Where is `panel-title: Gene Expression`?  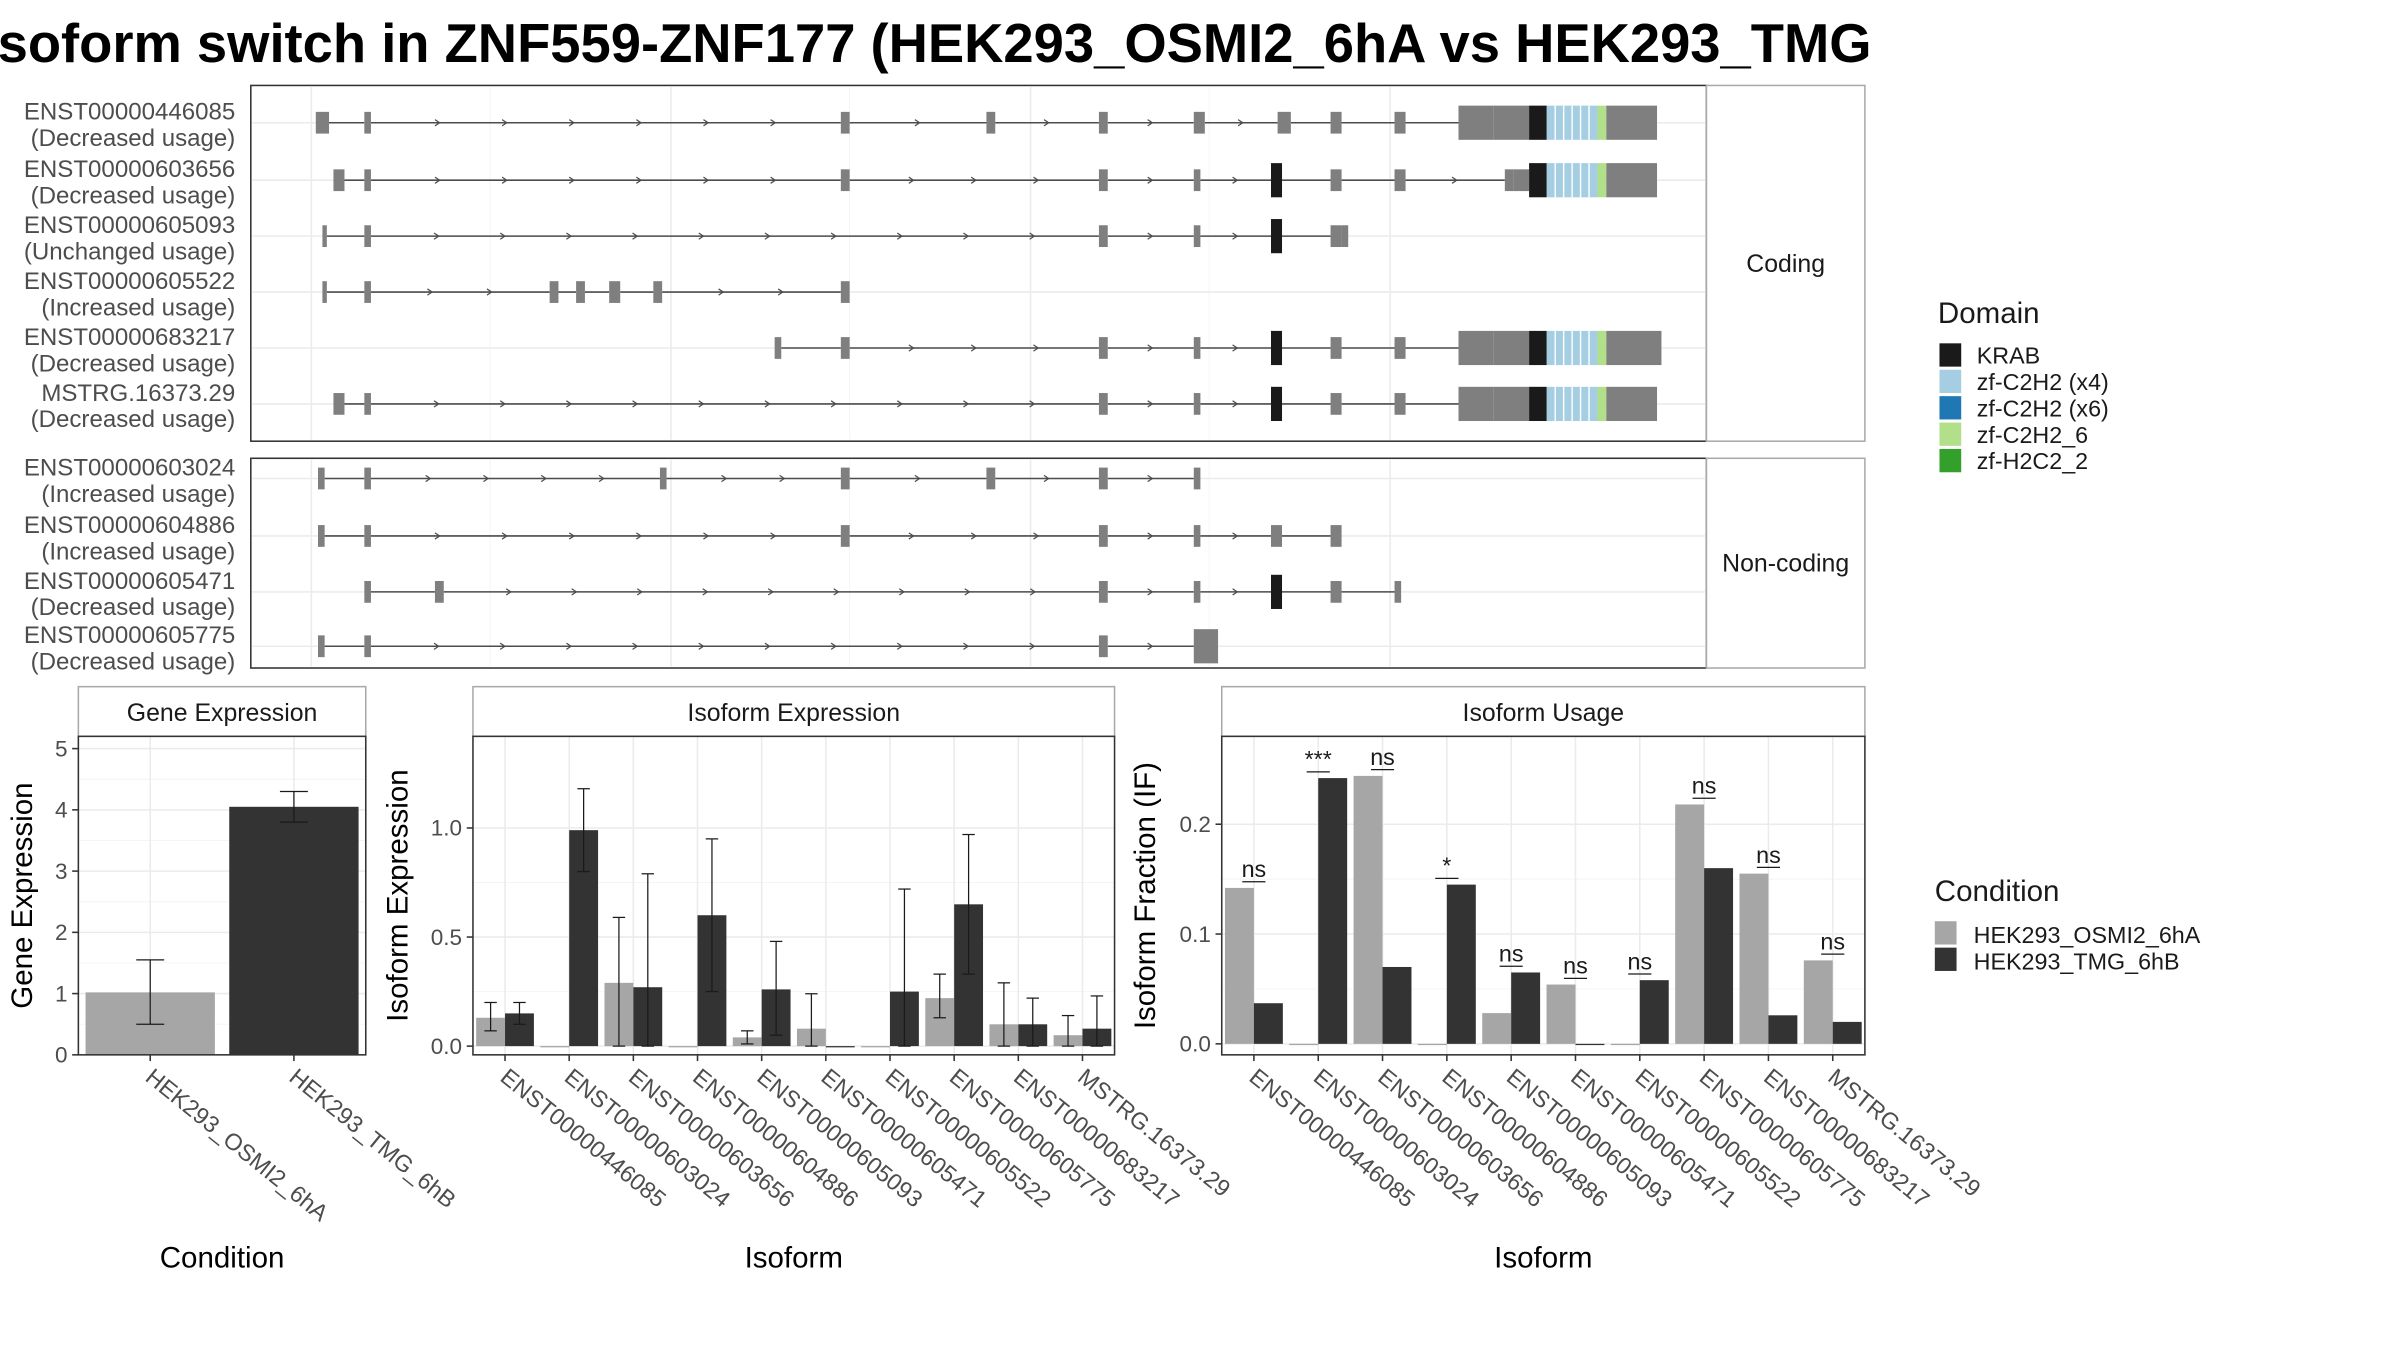
panel-title: Gene Expression is located at coordinates (222, 713).